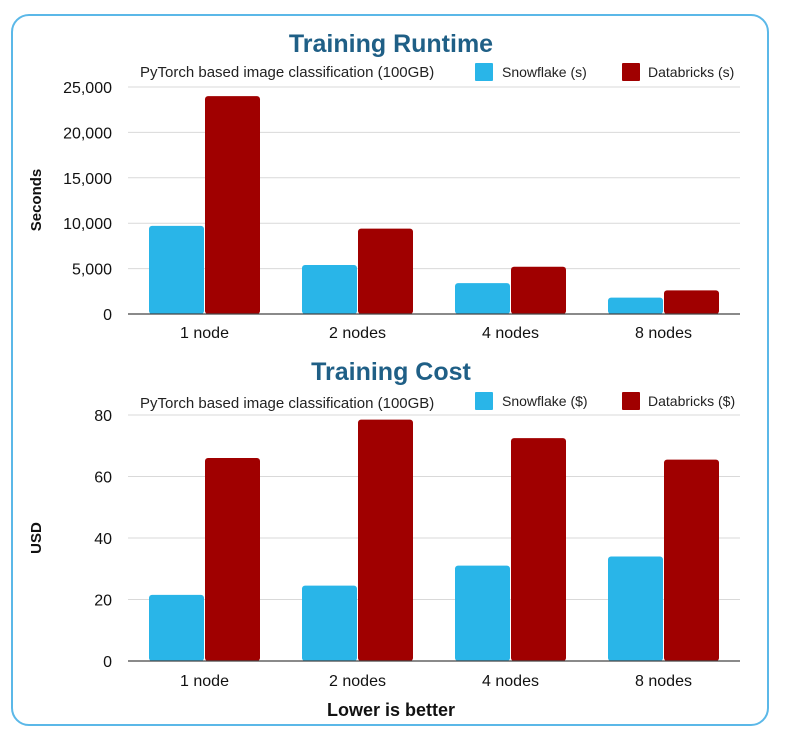 This screenshot has height=746, width=786. What do you see at coordinates (204, 333) in the screenshot?
I see `chart-1-x-tick-label: 1 node` at bounding box center [204, 333].